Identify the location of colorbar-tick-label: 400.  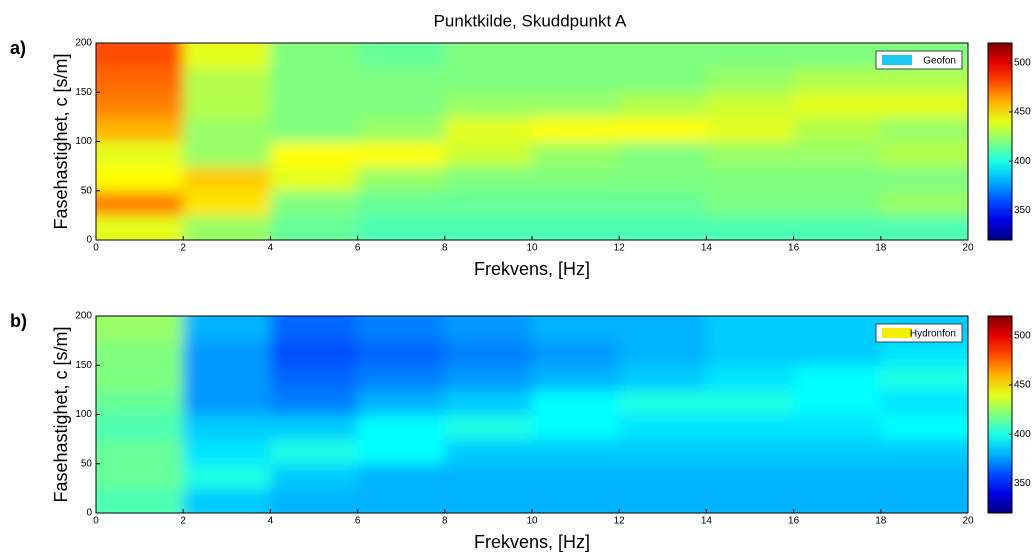
(1022, 434).